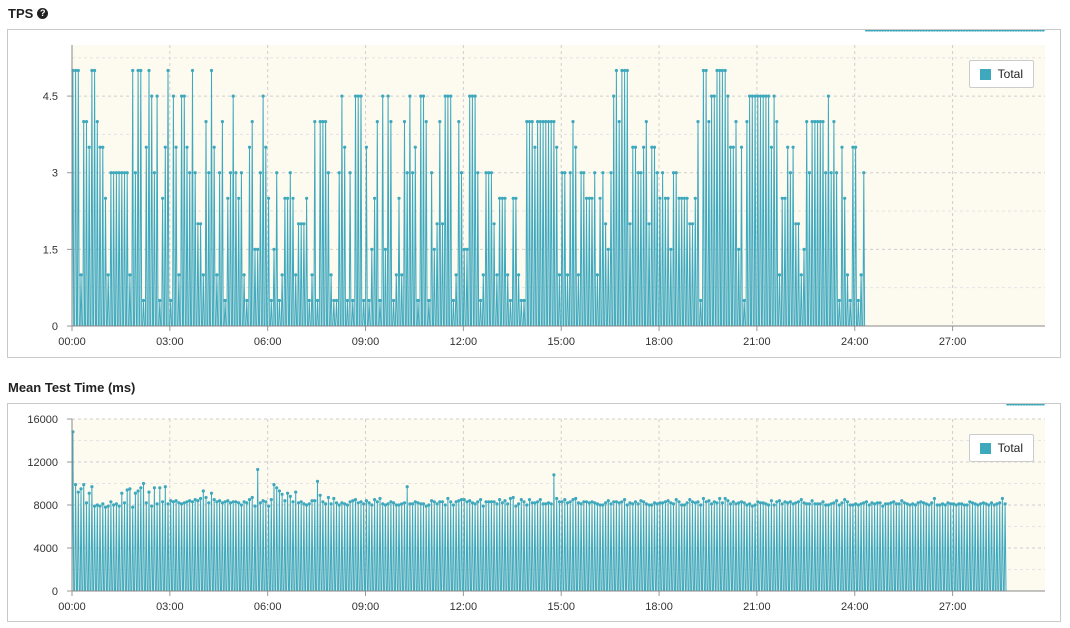 The height and width of the screenshot is (628, 1070). I want to click on tps-legend: Total, so click(1001, 74).